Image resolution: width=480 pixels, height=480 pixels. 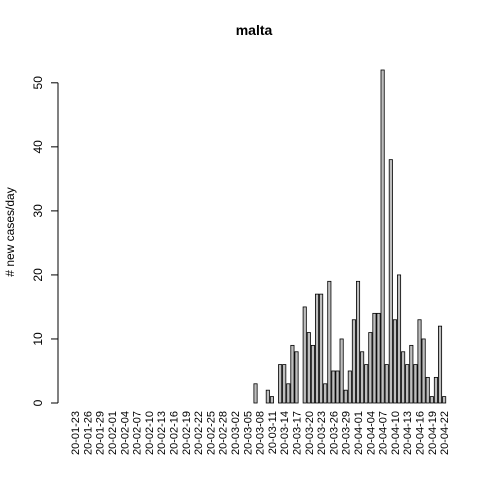 What do you see at coordinates (396, 433) in the screenshot?
I see `x-tick-label: 20-04-10` at bounding box center [396, 433].